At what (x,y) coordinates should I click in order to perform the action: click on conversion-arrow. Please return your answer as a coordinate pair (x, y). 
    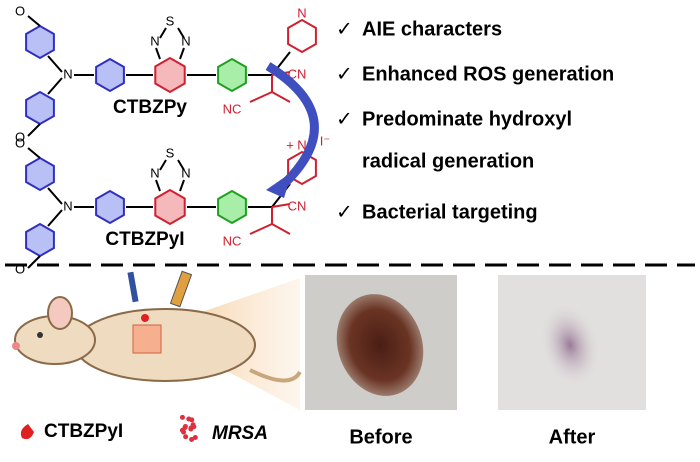
    Looking at the image, I should click on (292, 125).